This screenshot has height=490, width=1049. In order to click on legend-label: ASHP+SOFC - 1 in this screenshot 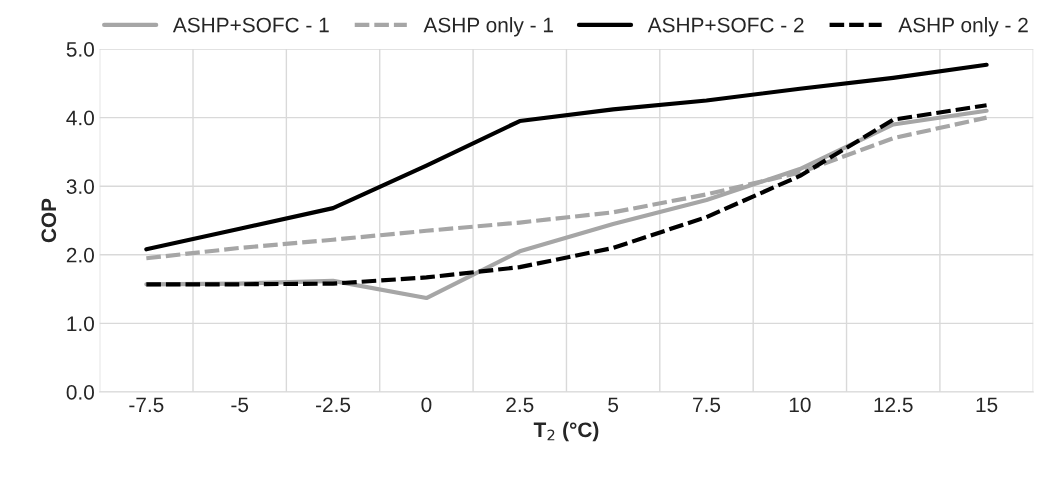, I will do `click(250, 25)`.